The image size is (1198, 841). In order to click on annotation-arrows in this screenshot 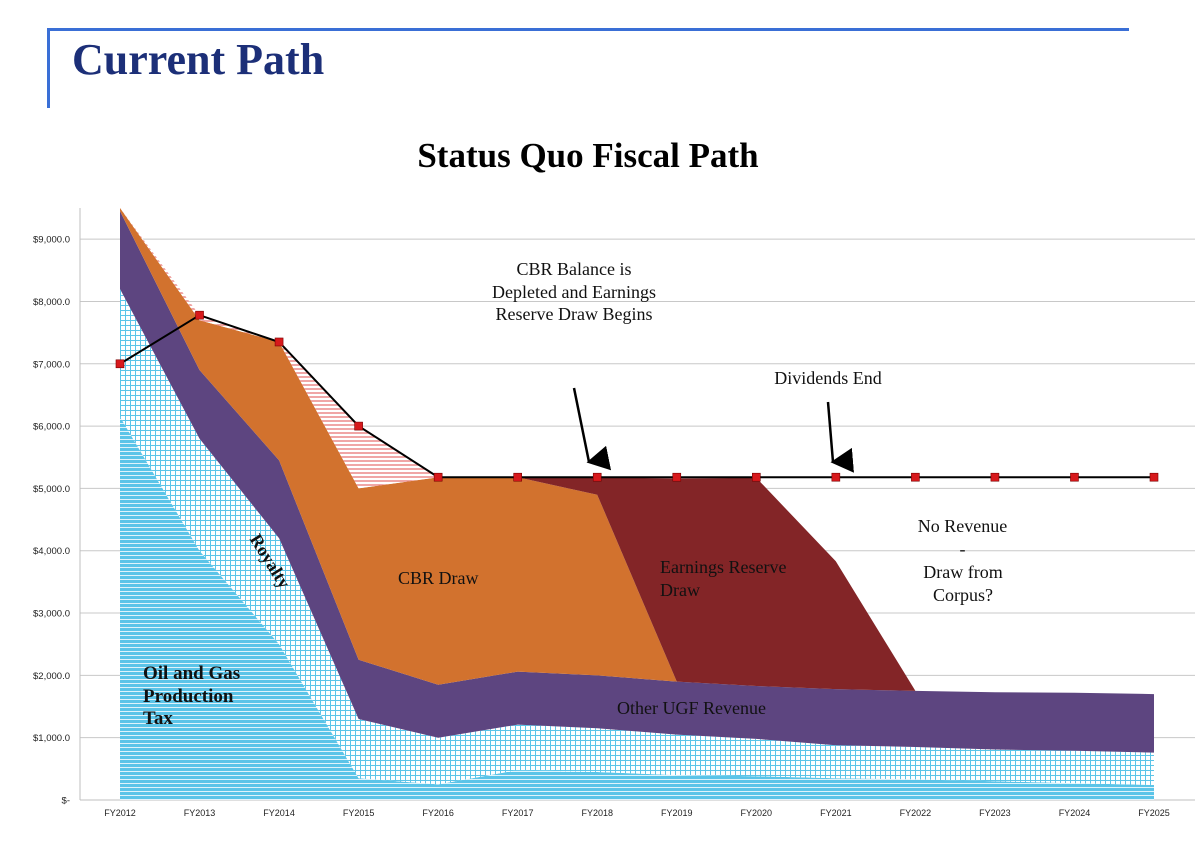, I will do `click(713, 430)`.